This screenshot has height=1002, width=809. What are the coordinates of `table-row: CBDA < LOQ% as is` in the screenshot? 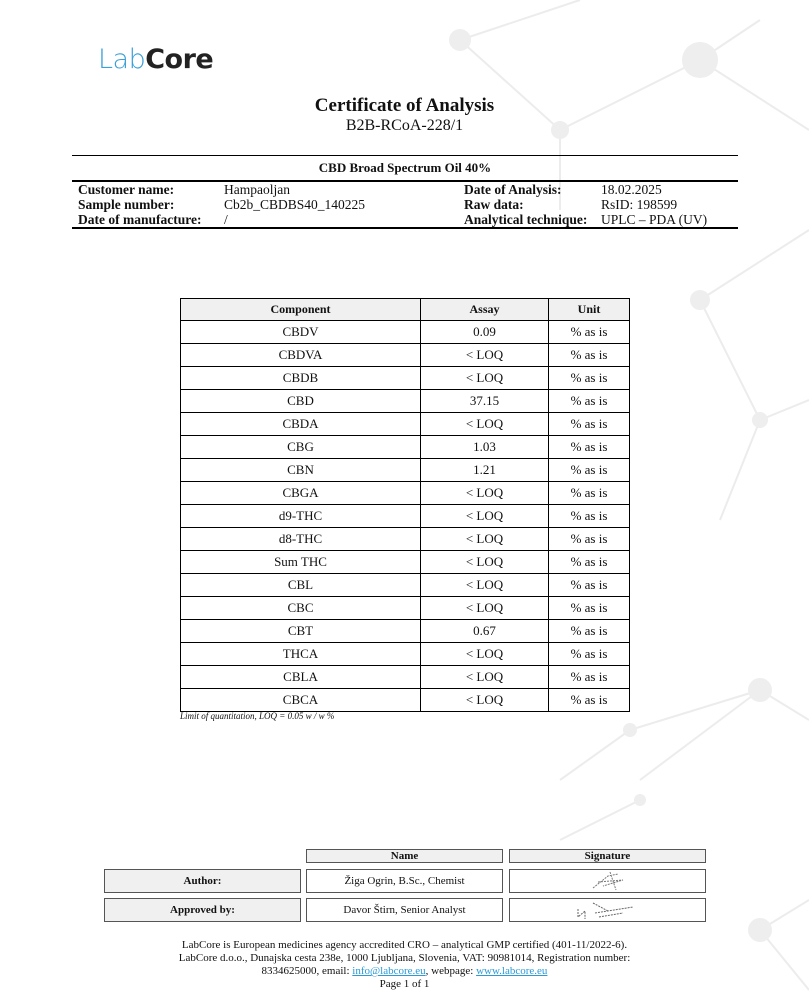 It's located at (405, 424).